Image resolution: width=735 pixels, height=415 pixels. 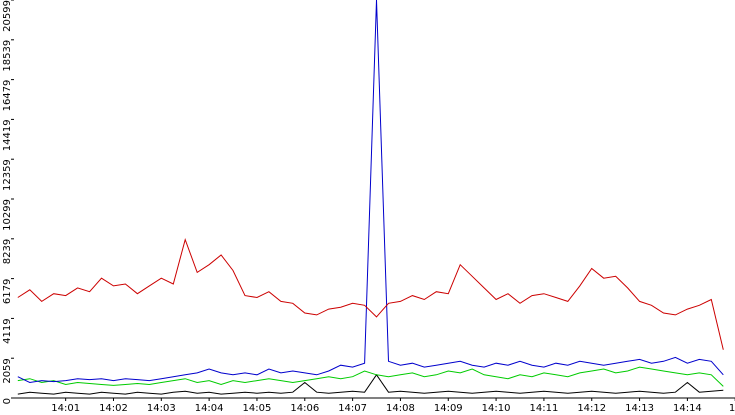 What do you see at coordinates (591, 408) in the screenshot?
I see `x-tick-label: 14:12` at bounding box center [591, 408].